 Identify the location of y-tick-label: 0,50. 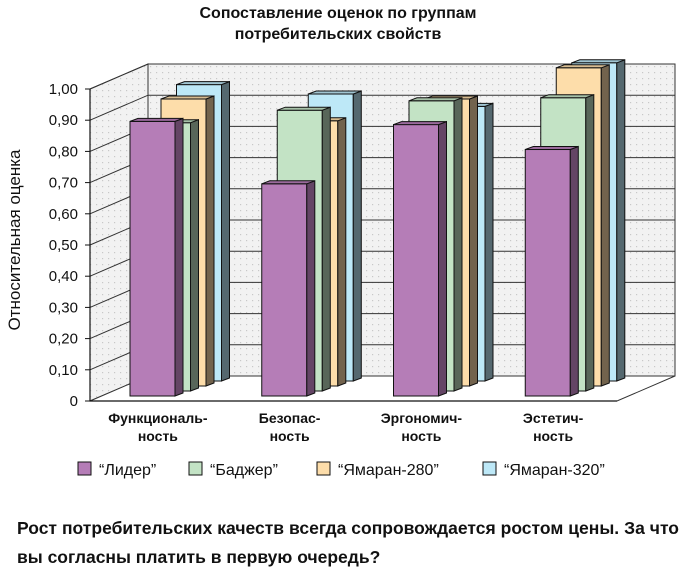
(63, 245).